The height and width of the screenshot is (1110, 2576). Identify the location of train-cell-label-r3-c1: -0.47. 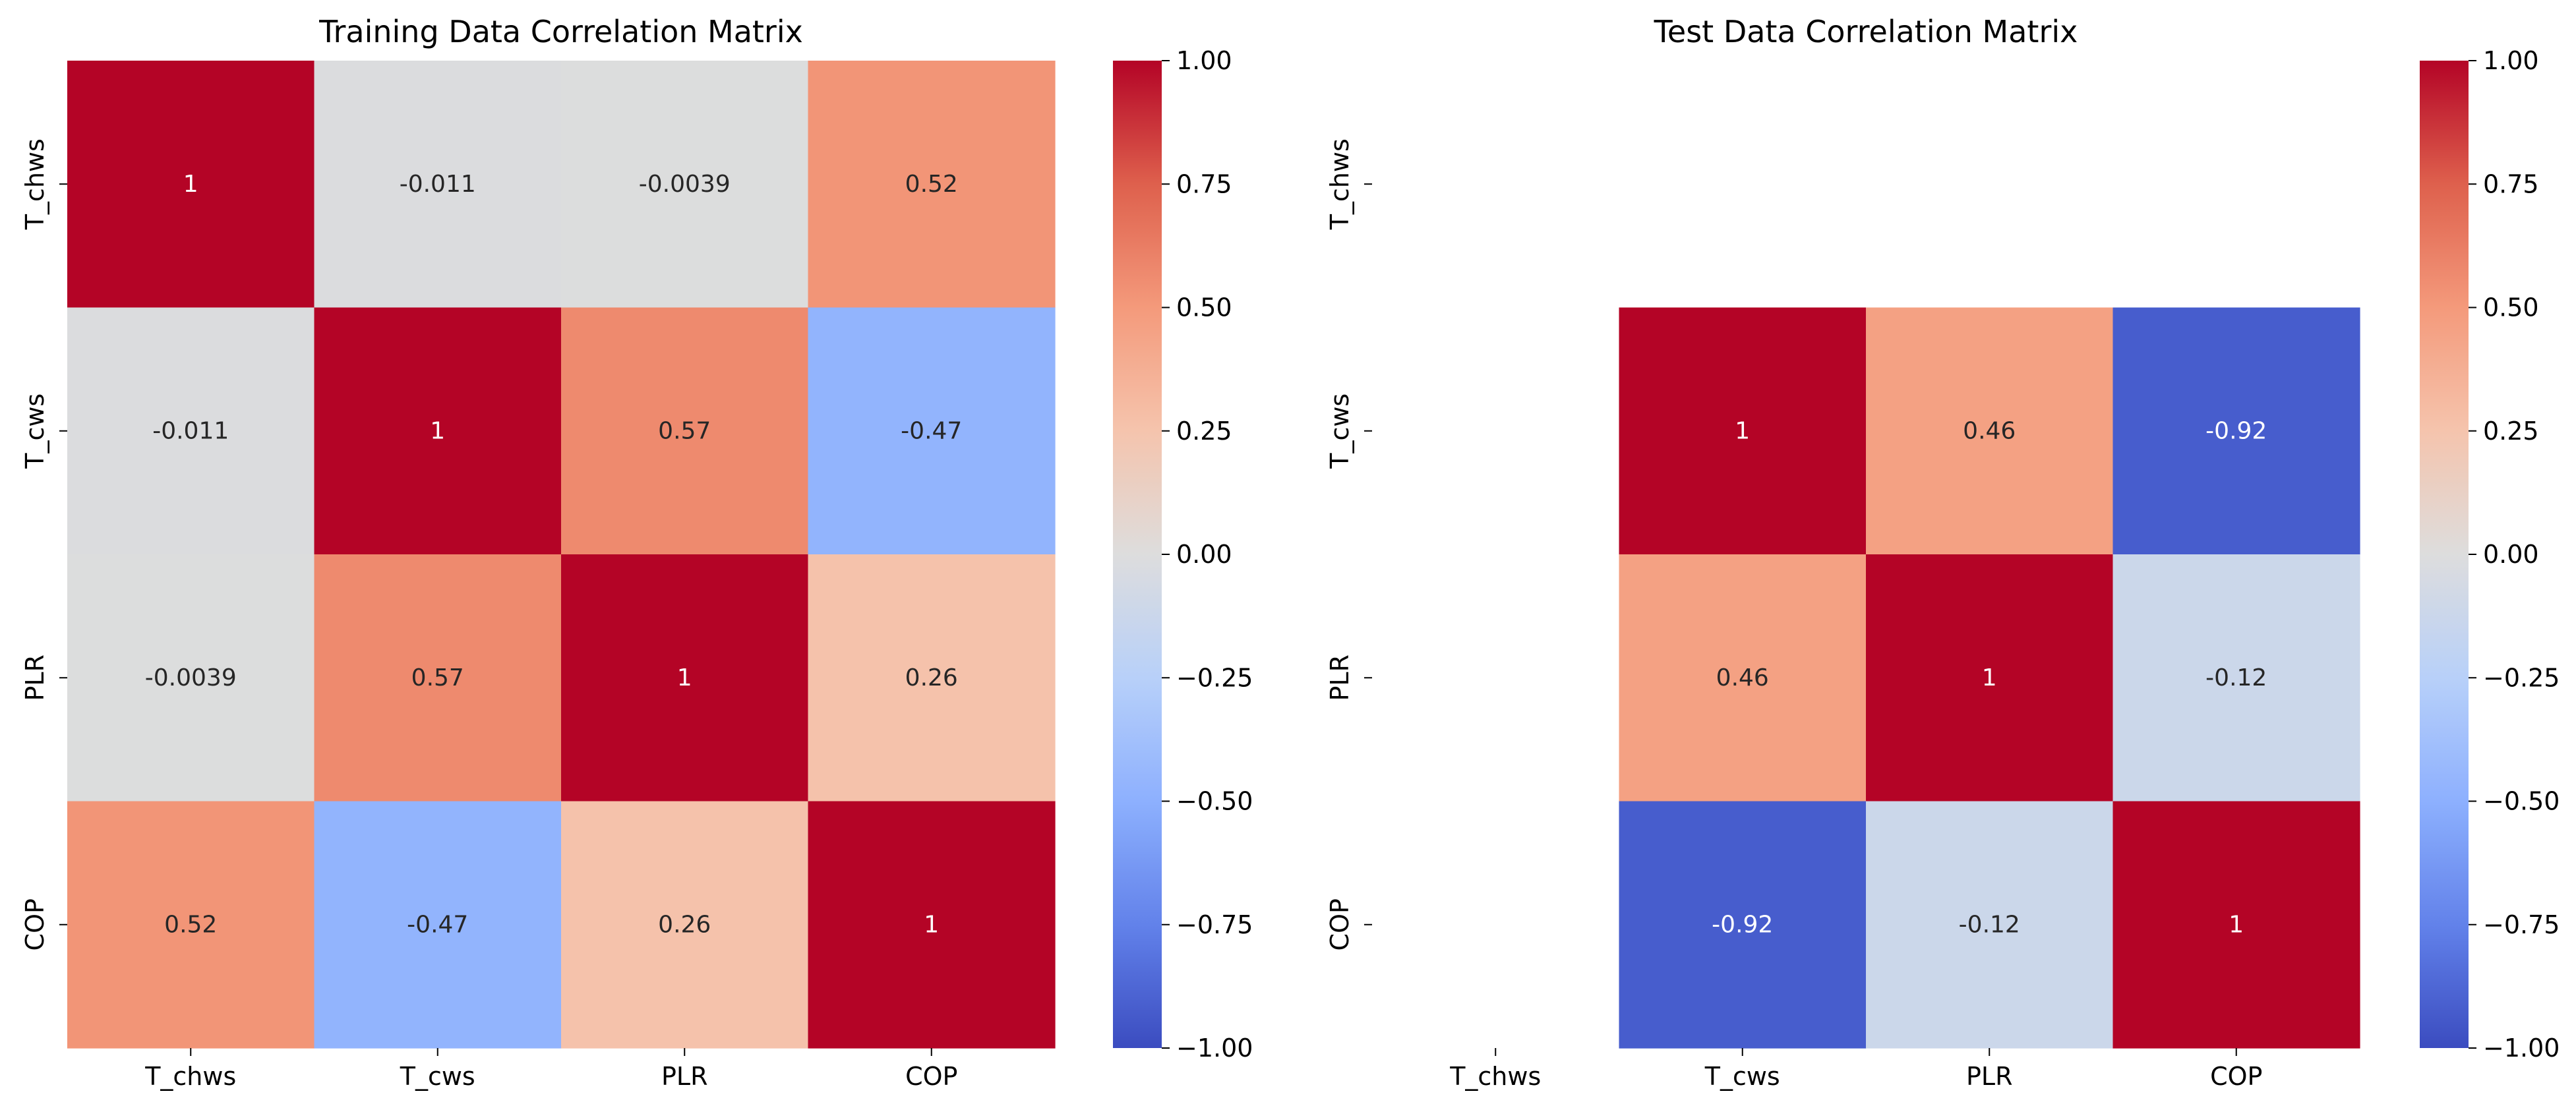
(438, 924).